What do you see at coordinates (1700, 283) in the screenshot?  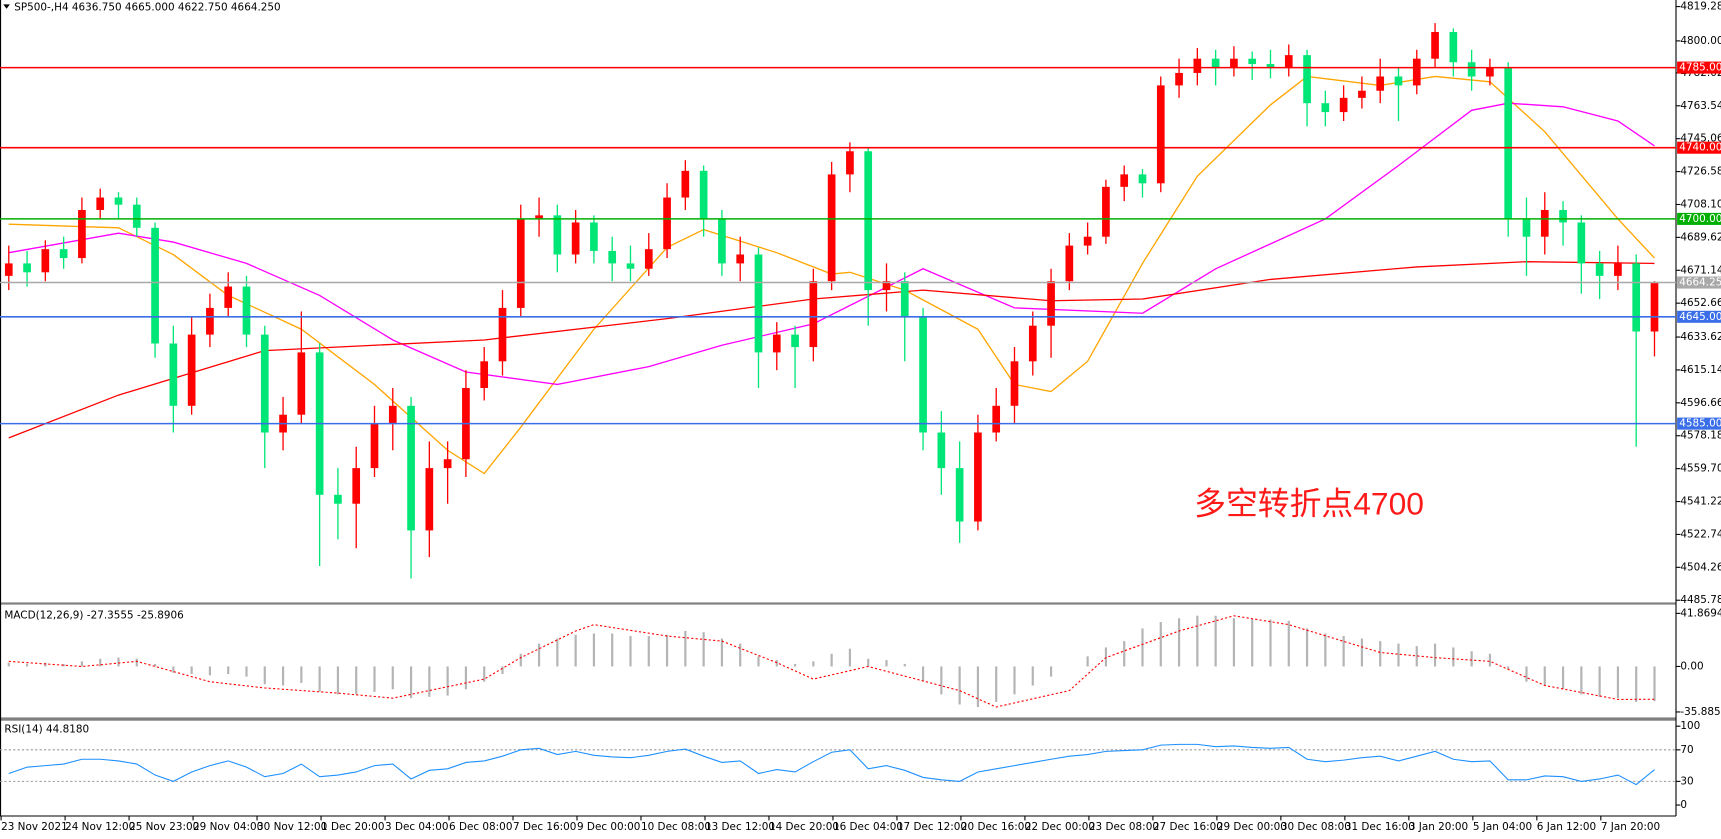 I see `level-label: 4664.250` at bounding box center [1700, 283].